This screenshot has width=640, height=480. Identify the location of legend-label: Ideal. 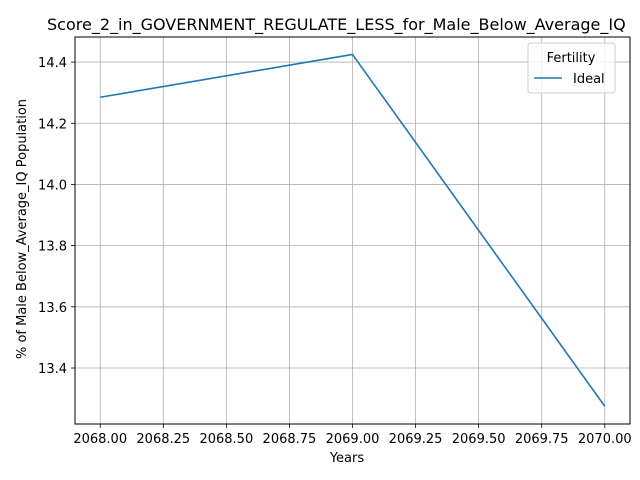
(589, 79).